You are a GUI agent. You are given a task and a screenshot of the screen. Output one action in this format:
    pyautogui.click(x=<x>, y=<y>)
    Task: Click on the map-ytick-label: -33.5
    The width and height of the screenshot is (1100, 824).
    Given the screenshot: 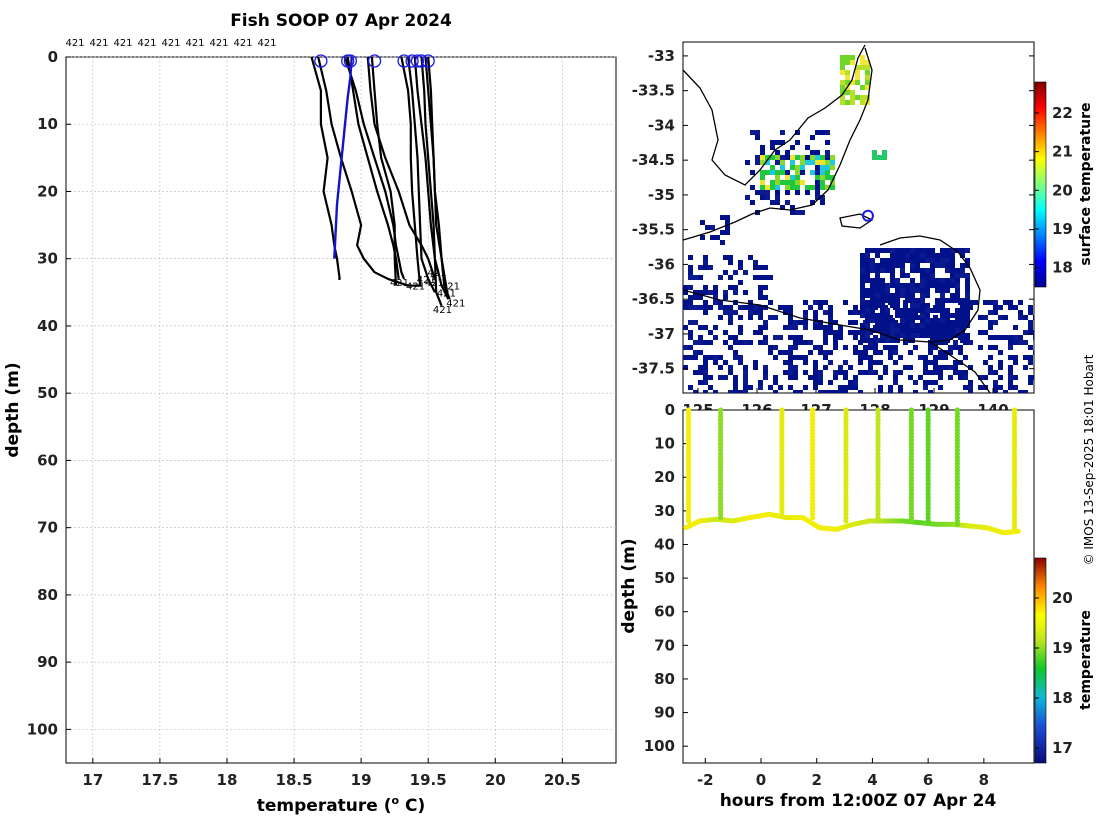 What is the action you would take?
    pyautogui.click(x=653, y=91)
    